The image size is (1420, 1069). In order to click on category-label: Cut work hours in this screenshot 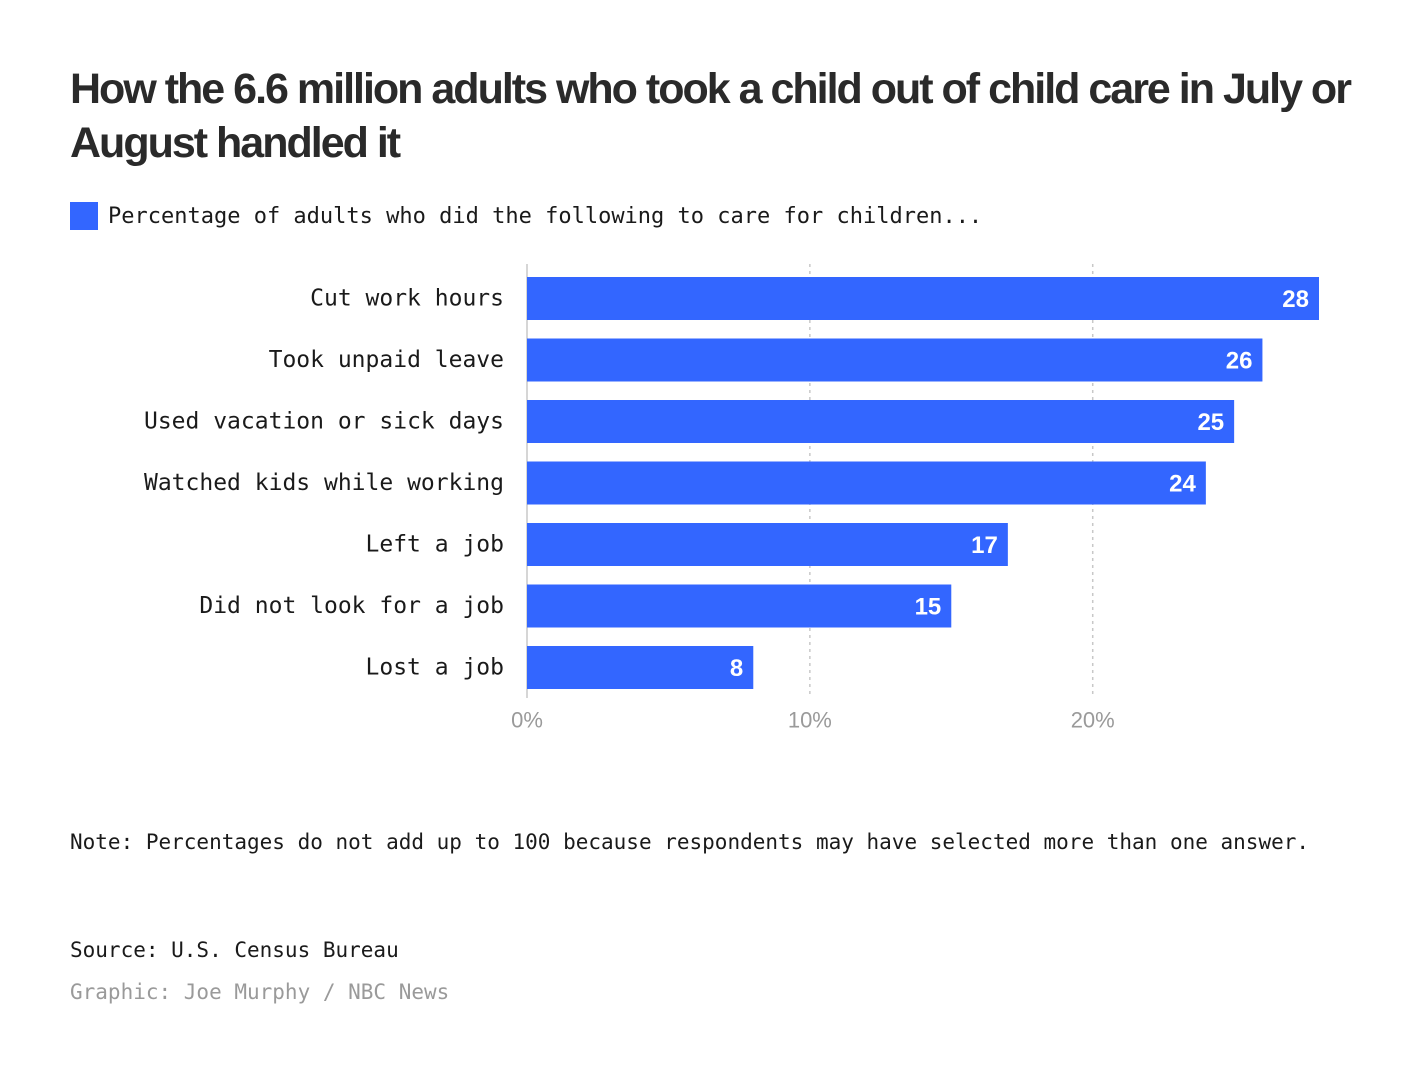, I will do `click(407, 299)`.